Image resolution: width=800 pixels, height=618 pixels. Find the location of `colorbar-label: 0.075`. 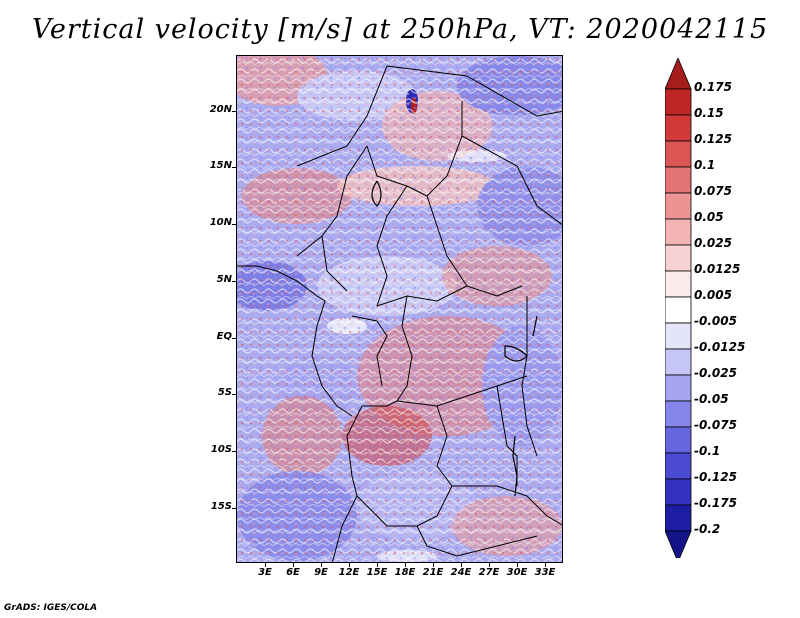

colorbar-label: 0.075 is located at coordinates (713, 191).